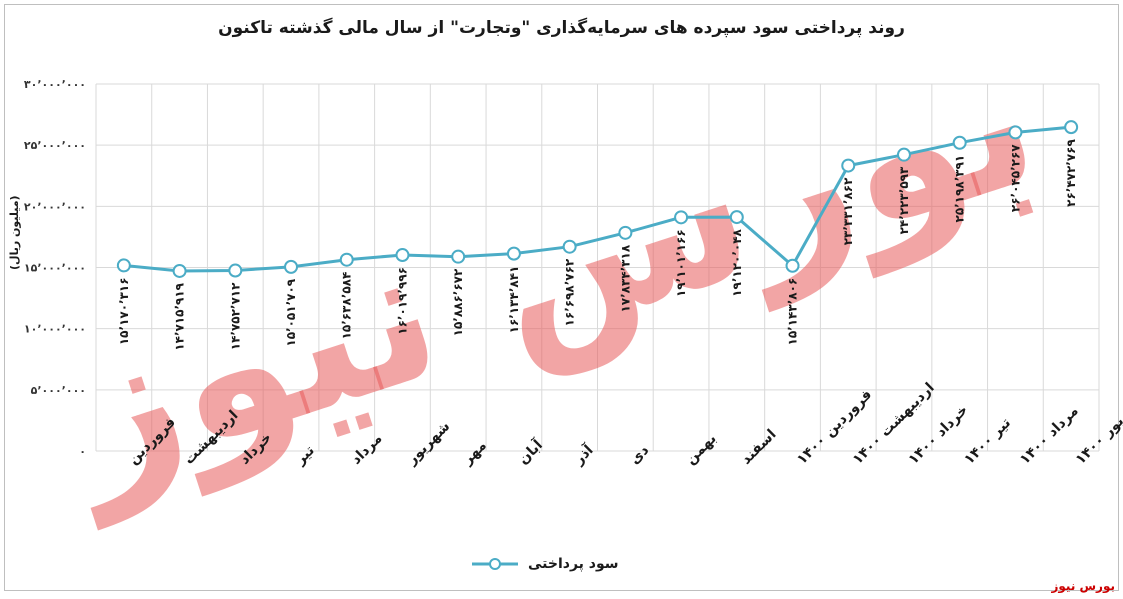 This screenshot has width=1123, height=599. I want to click on x-tick-label: دی, so click(639, 454).